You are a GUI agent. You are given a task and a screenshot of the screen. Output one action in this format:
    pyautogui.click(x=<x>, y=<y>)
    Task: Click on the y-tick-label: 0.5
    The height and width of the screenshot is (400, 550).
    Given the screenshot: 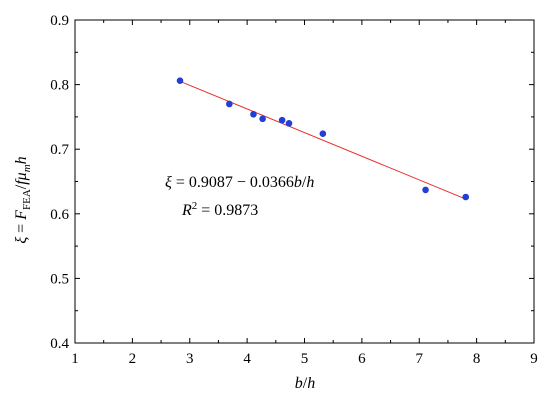 What is the action you would take?
    pyautogui.click(x=59, y=279)
    